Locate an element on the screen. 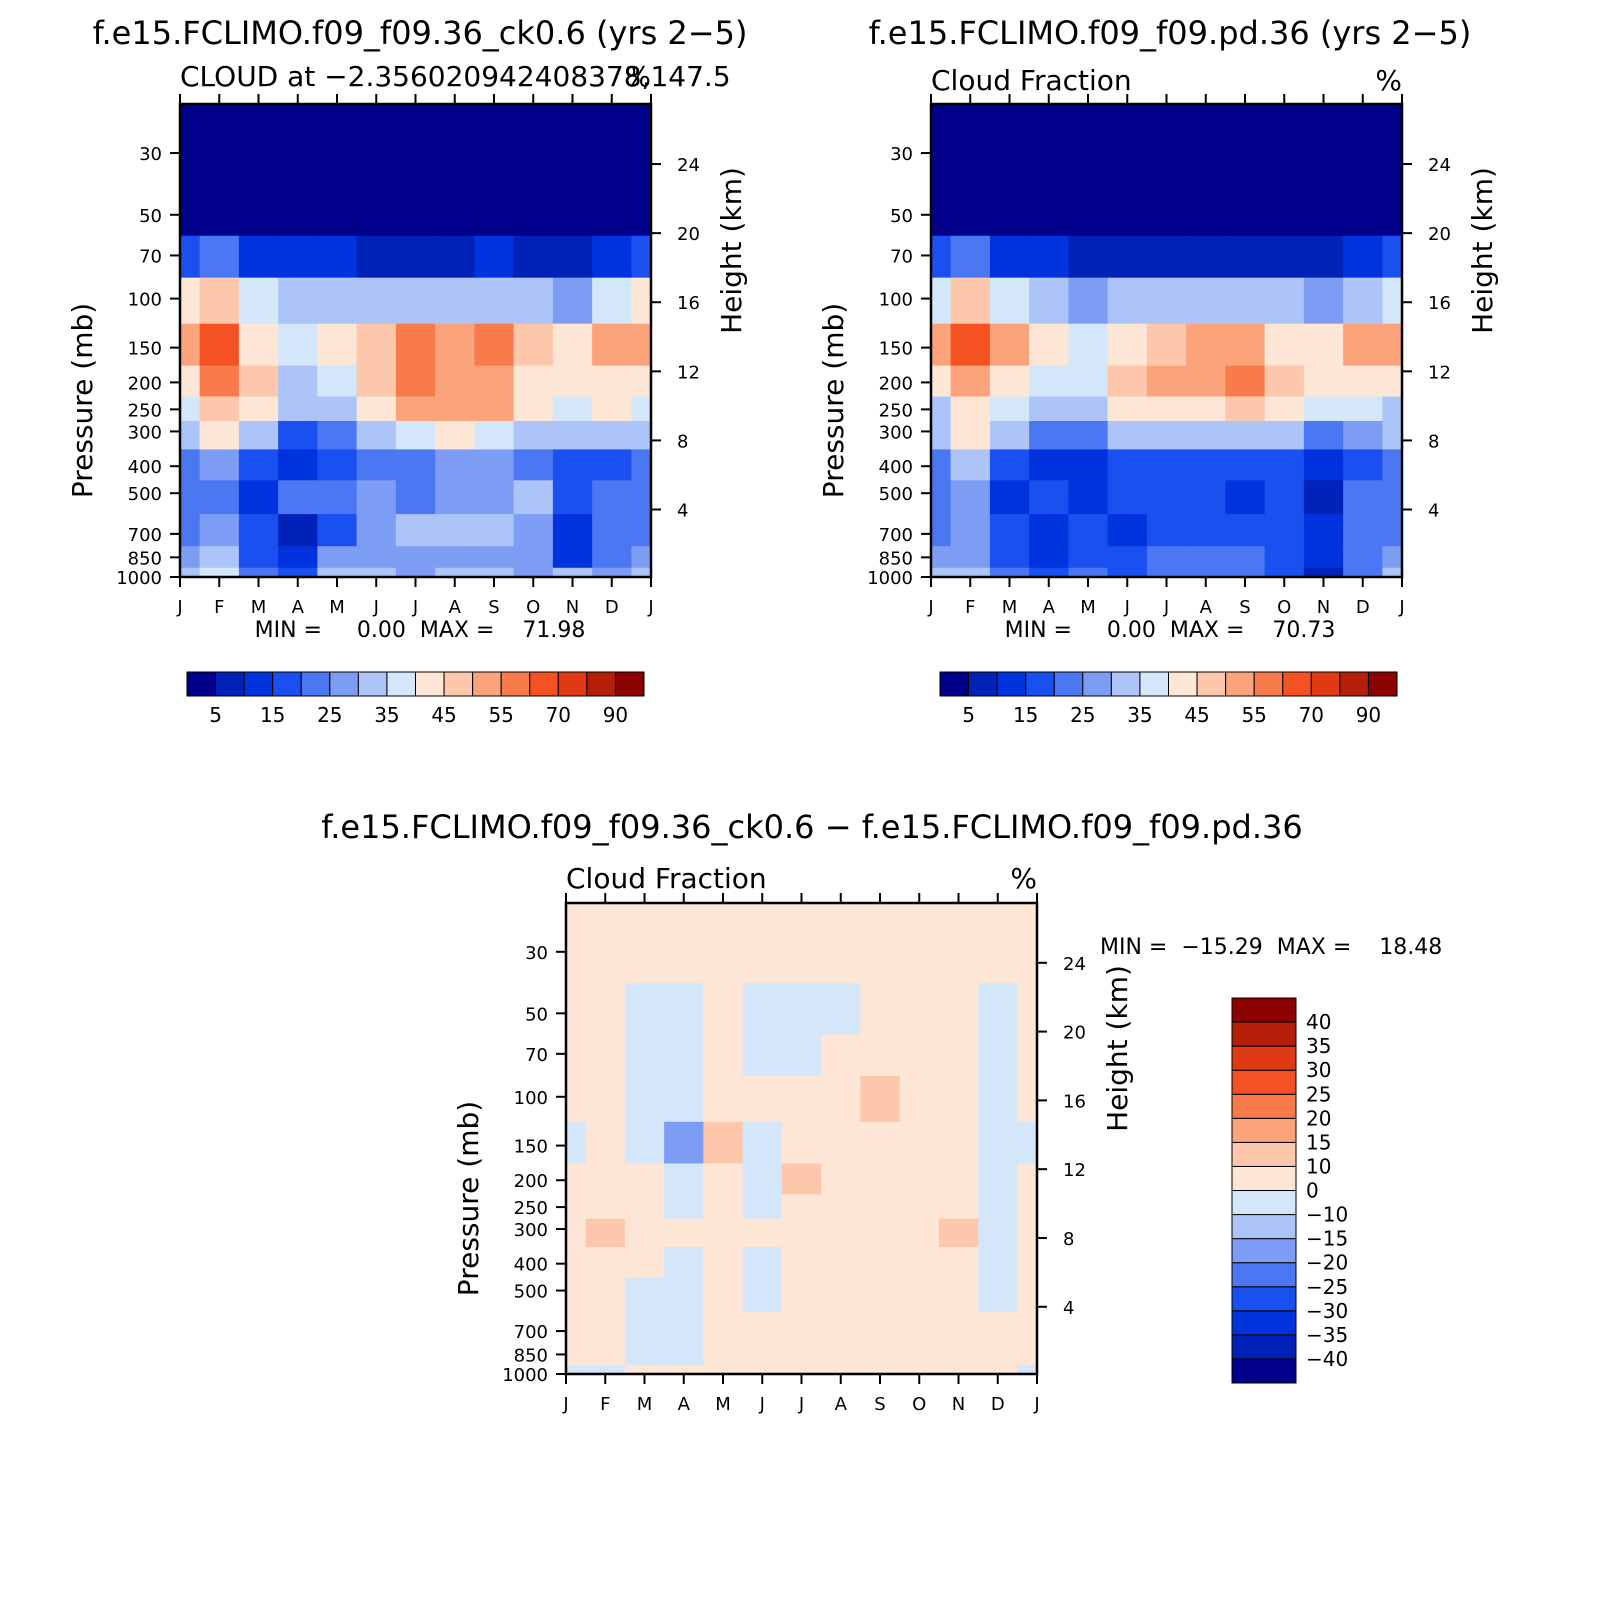 The height and width of the screenshot is (1597, 1597). x-tick-label: S is located at coordinates (1244, 607).